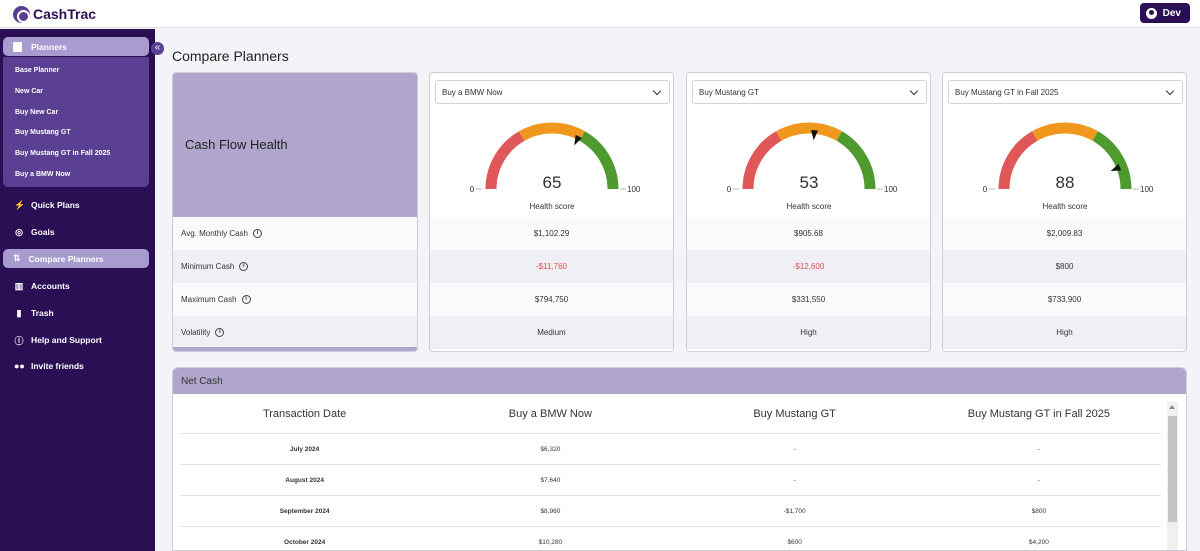 The image size is (1200, 551). What do you see at coordinates (552, 182) in the screenshot?
I see `gauge-score: 65` at bounding box center [552, 182].